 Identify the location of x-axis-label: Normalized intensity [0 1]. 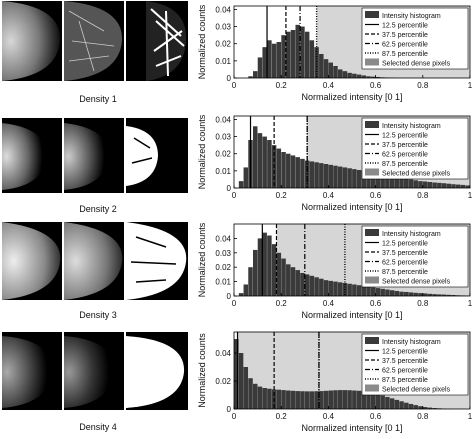
(351, 315).